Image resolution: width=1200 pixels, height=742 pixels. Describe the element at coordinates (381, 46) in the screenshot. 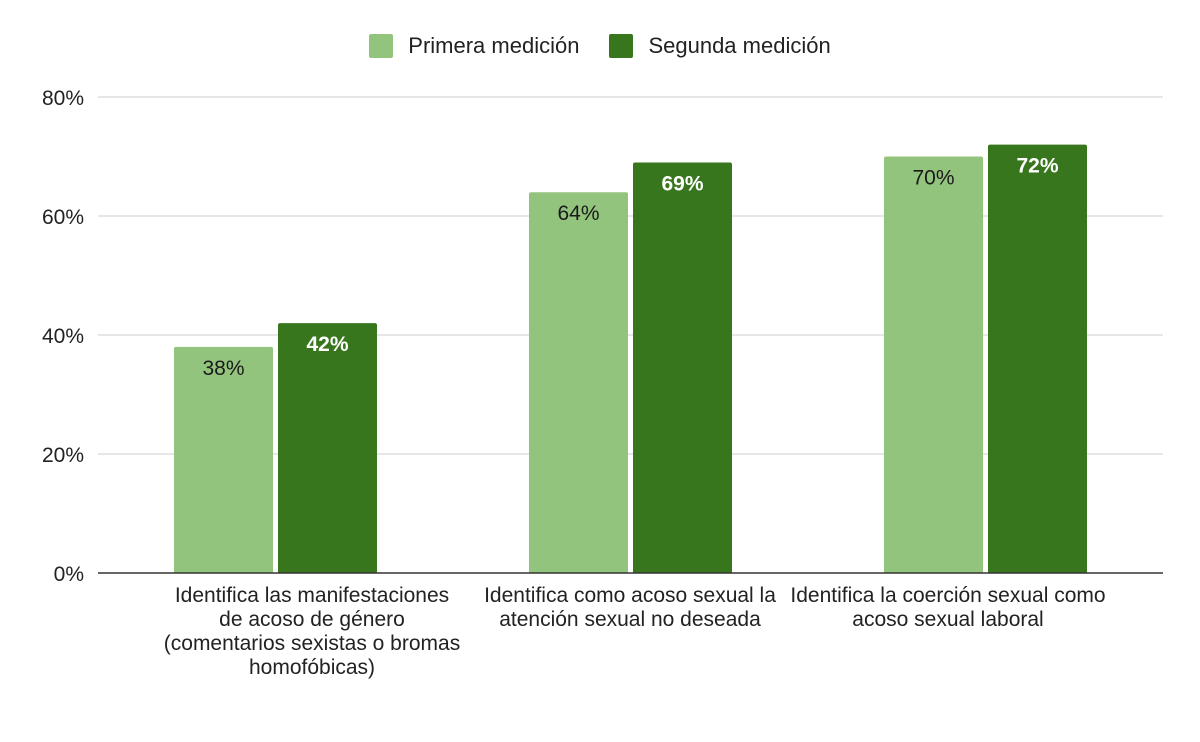

I see `legend-swatch-primera` at that location.